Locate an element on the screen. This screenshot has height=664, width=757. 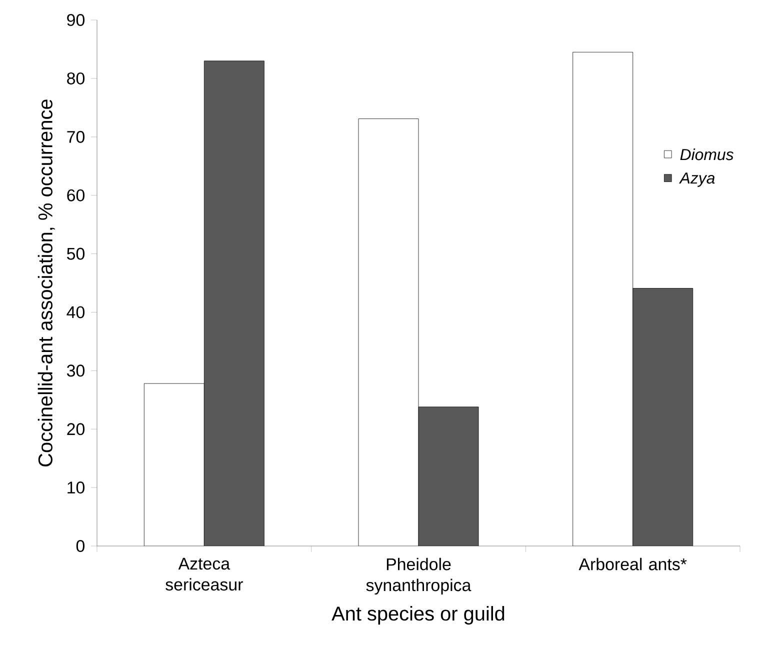
y-tick-label: 70 is located at coordinates (75, 136).